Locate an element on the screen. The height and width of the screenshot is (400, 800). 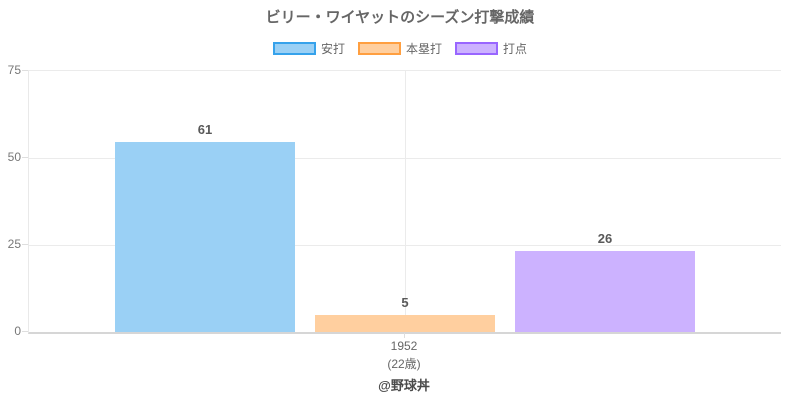
legend-item-2: 本塁打 is located at coordinates (399, 48).